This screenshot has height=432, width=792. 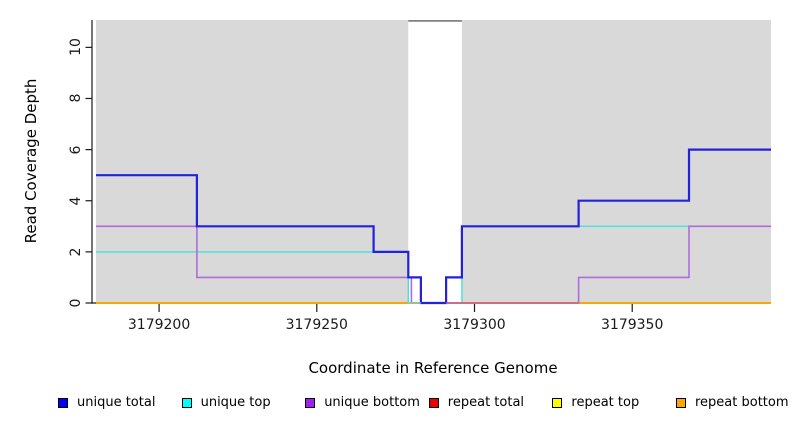 What do you see at coordinates (76, 150) in the screenshot?
I see `y-tick-label: 6` at bounding box center [76, 150].